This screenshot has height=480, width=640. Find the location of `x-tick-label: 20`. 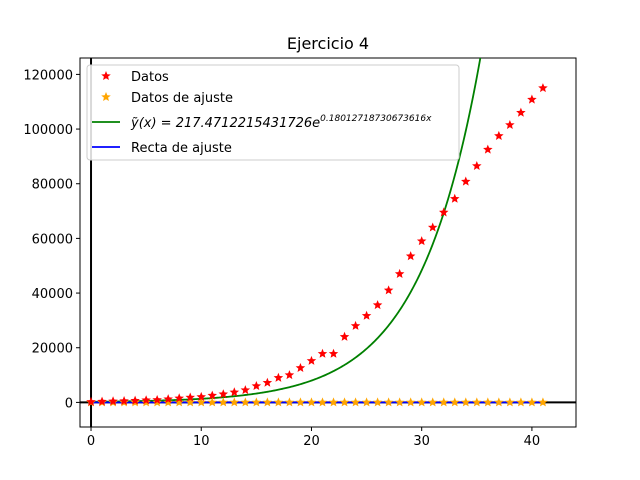

x-tick-label: 20 is located at coordinates (311, 441).